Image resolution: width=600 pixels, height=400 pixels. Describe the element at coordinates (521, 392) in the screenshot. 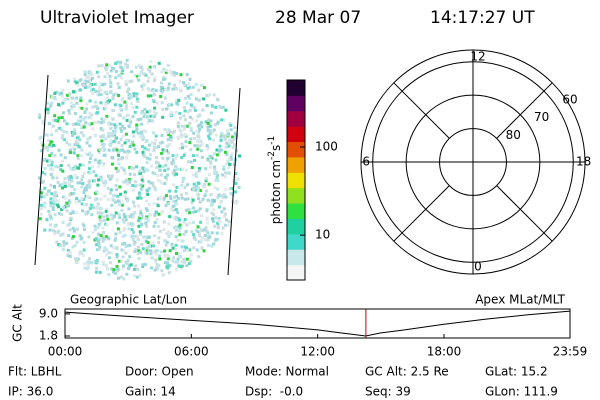

I see `info-field: GLon: 111.9` at that location.